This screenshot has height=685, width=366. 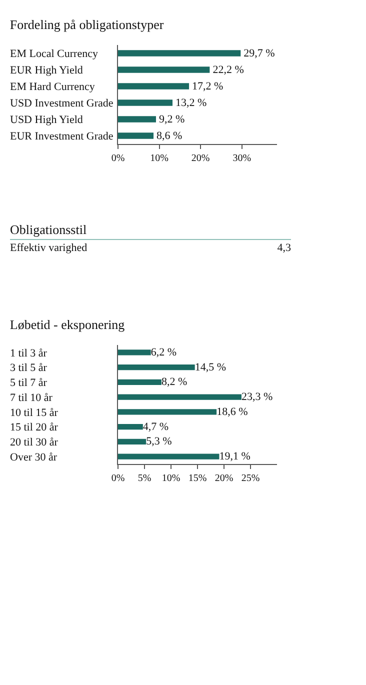 What do you see at coordinates (34, 428) in the screenshot?
I see `y-tick-label: 15 til 20 år` at bounding box center [34, 428].